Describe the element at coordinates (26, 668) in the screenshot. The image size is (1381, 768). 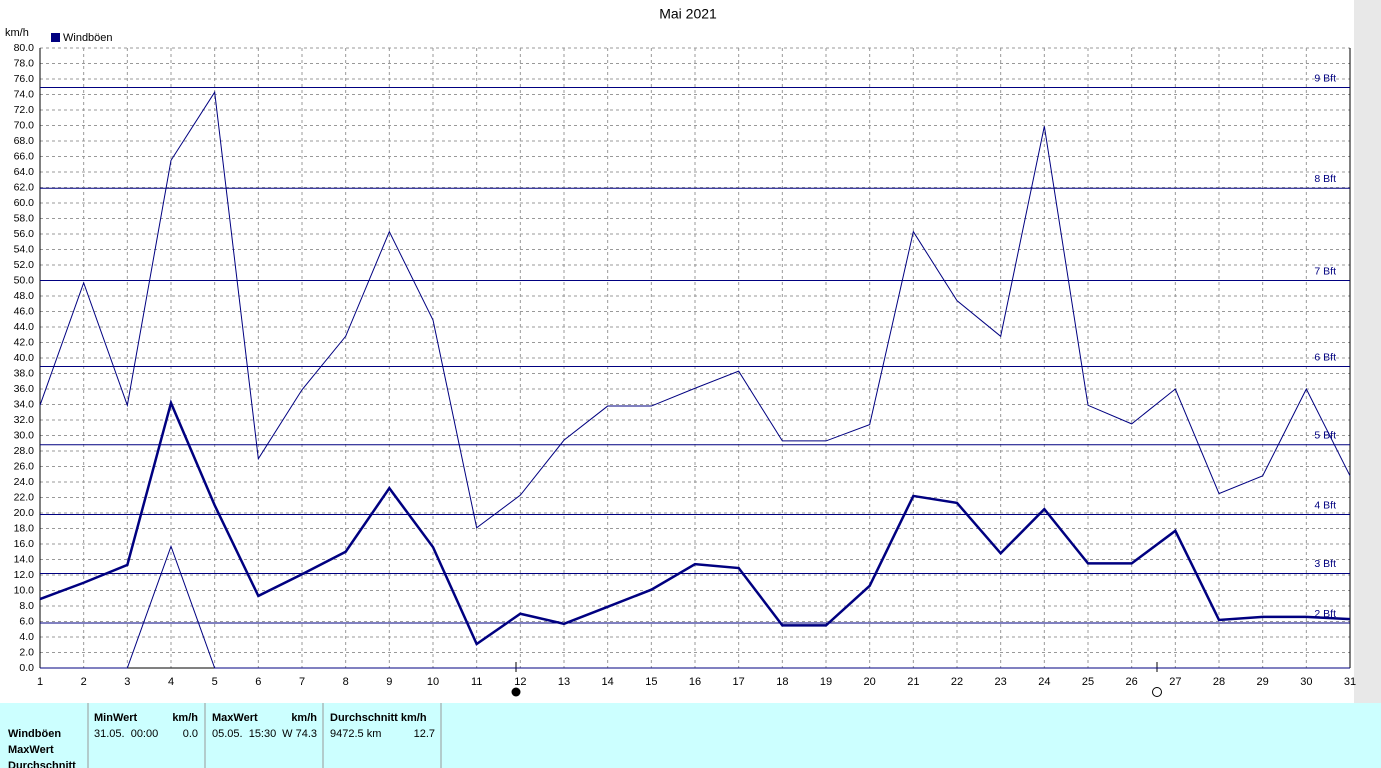
I see `y-tick-label: 0.0` at that location.